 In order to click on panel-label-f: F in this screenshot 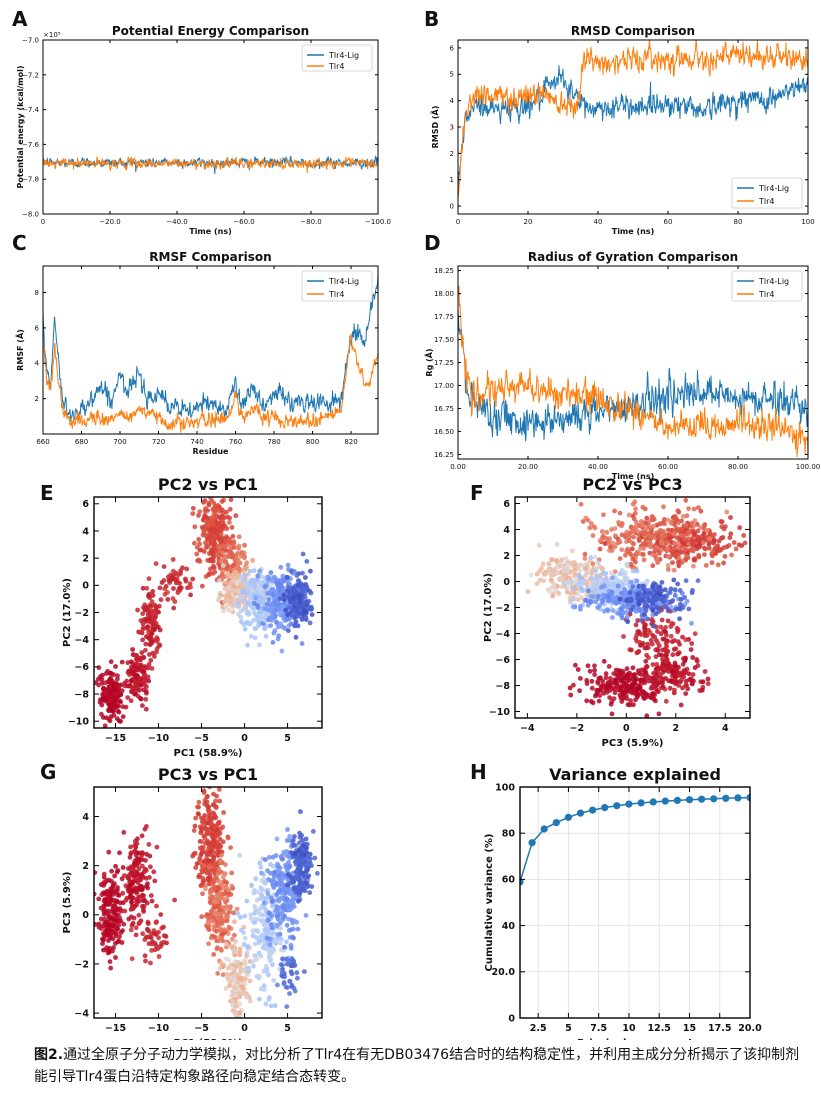, I will do `click(477, 493)`.